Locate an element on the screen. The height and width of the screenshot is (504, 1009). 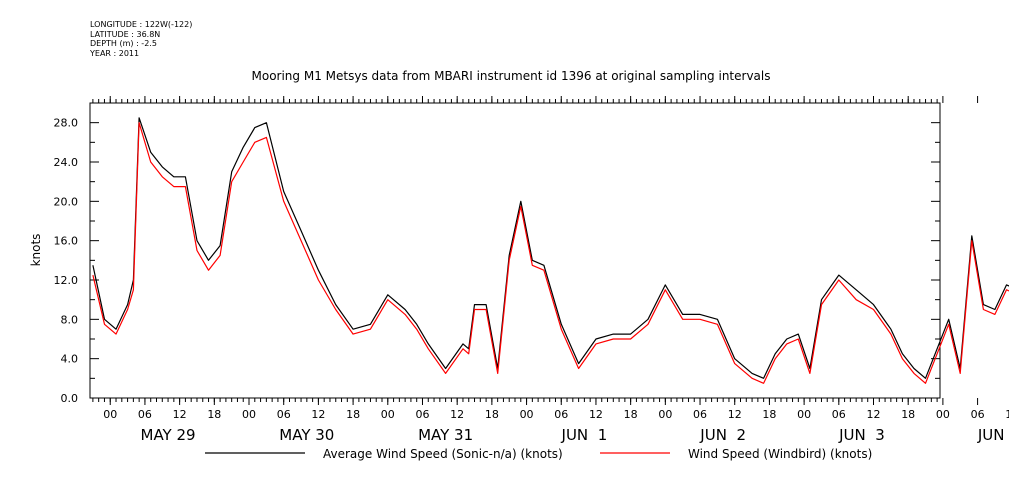
x-day-label: MAY 29 is located at coordinates (168, 435).